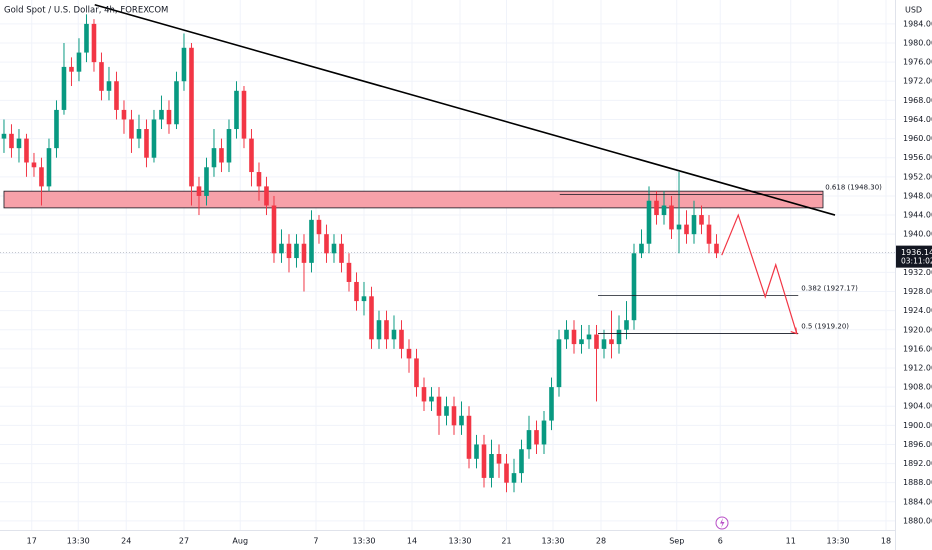 The width and height of the screenshot is (932, 550). Describe the element at coordinates (917, 310) in the screenshot. I see `y-tick-label: 1924.00` at that location.